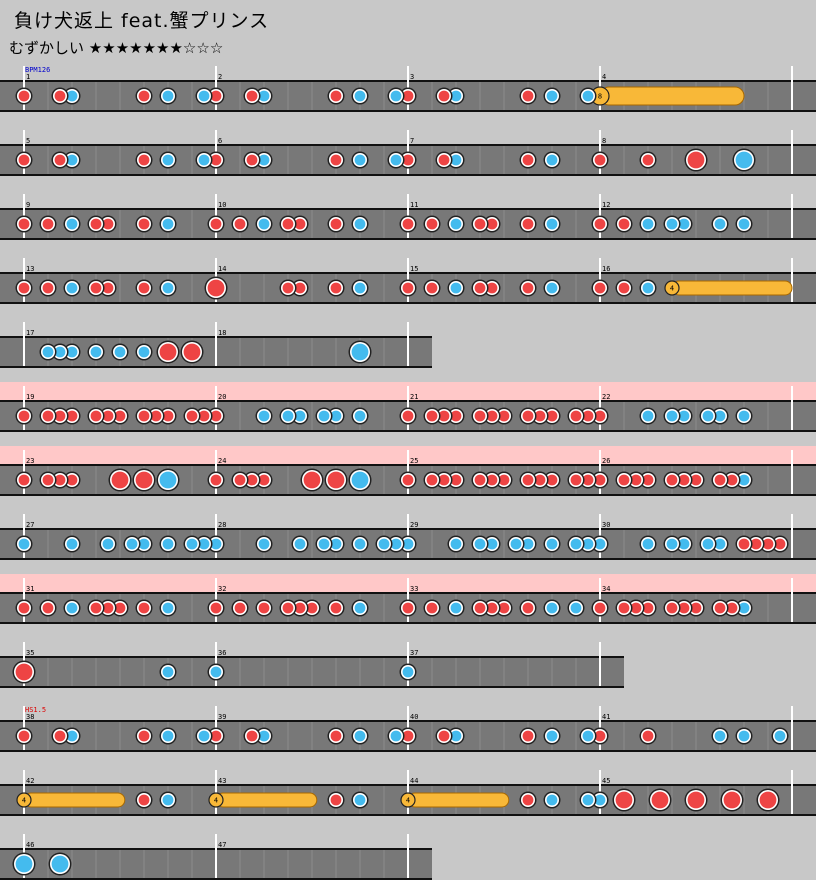 This screenshot has height=880, width=816. I want to click on bar-number: 33, so click(414, 589).